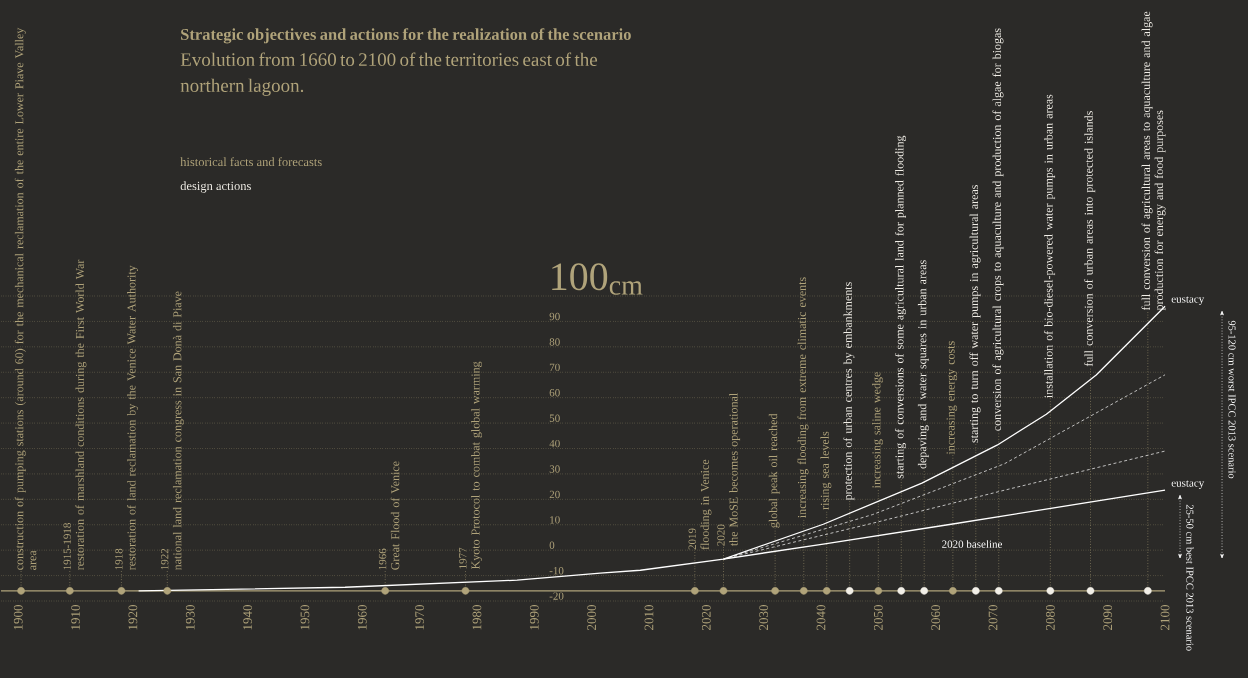  Describe the element at coordinates (1190, 577) in the screenshot. I see `text: 25-50 cm best IPCC 2013 scenario` at that location.